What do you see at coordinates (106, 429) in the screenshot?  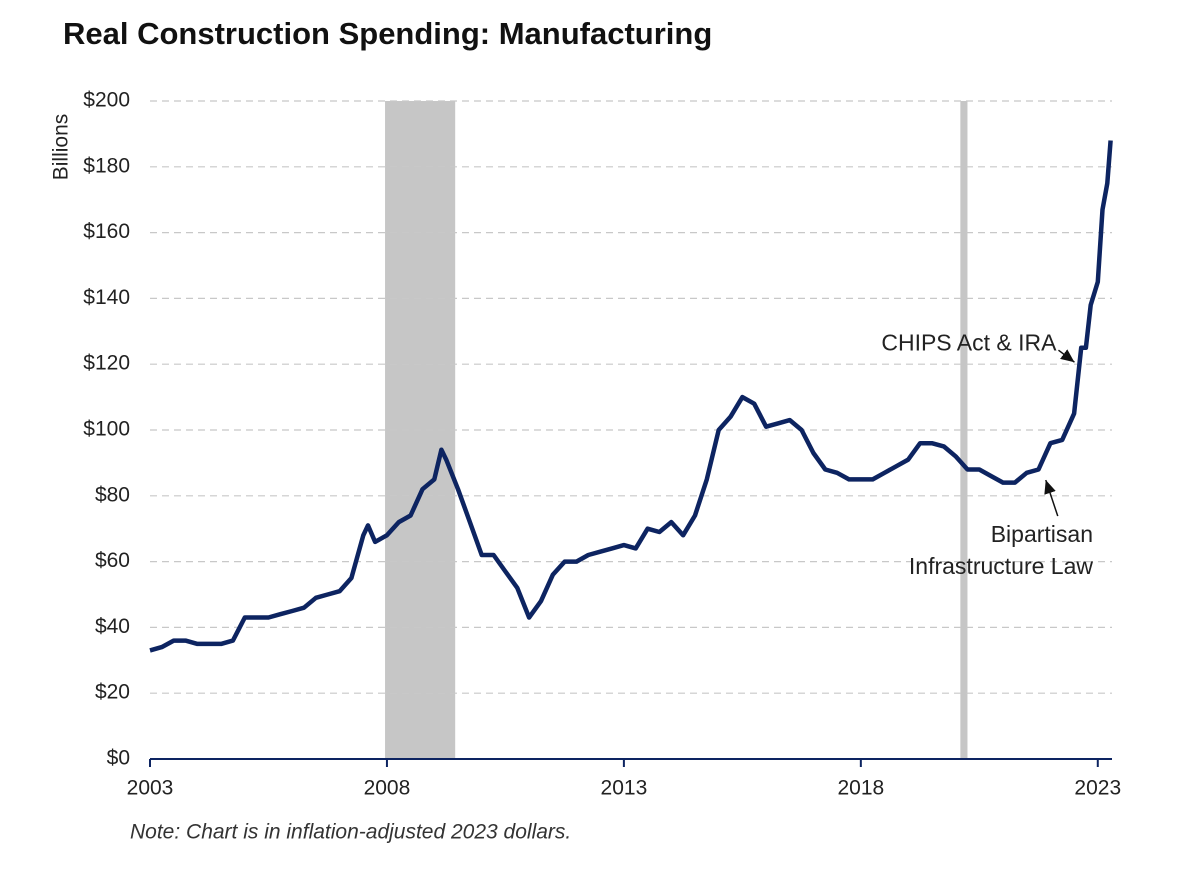 I see `y-tick-label: $100` at bounding box center [106, 429].